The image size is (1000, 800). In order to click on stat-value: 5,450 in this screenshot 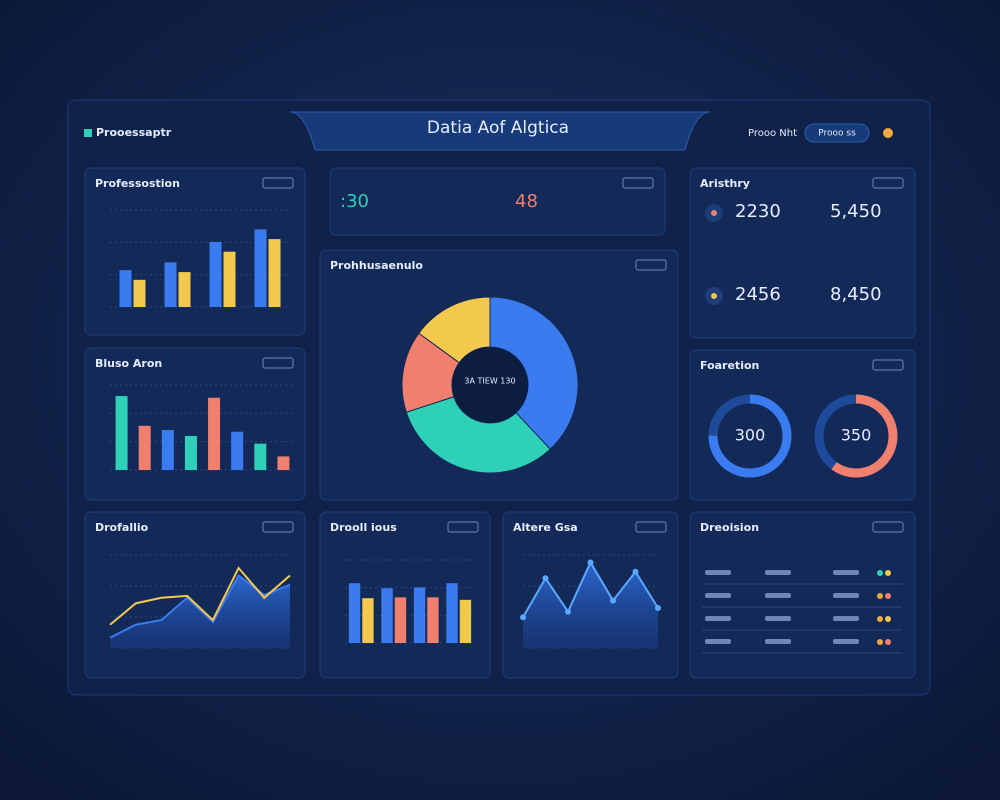, I will do `click(856, 211)`.